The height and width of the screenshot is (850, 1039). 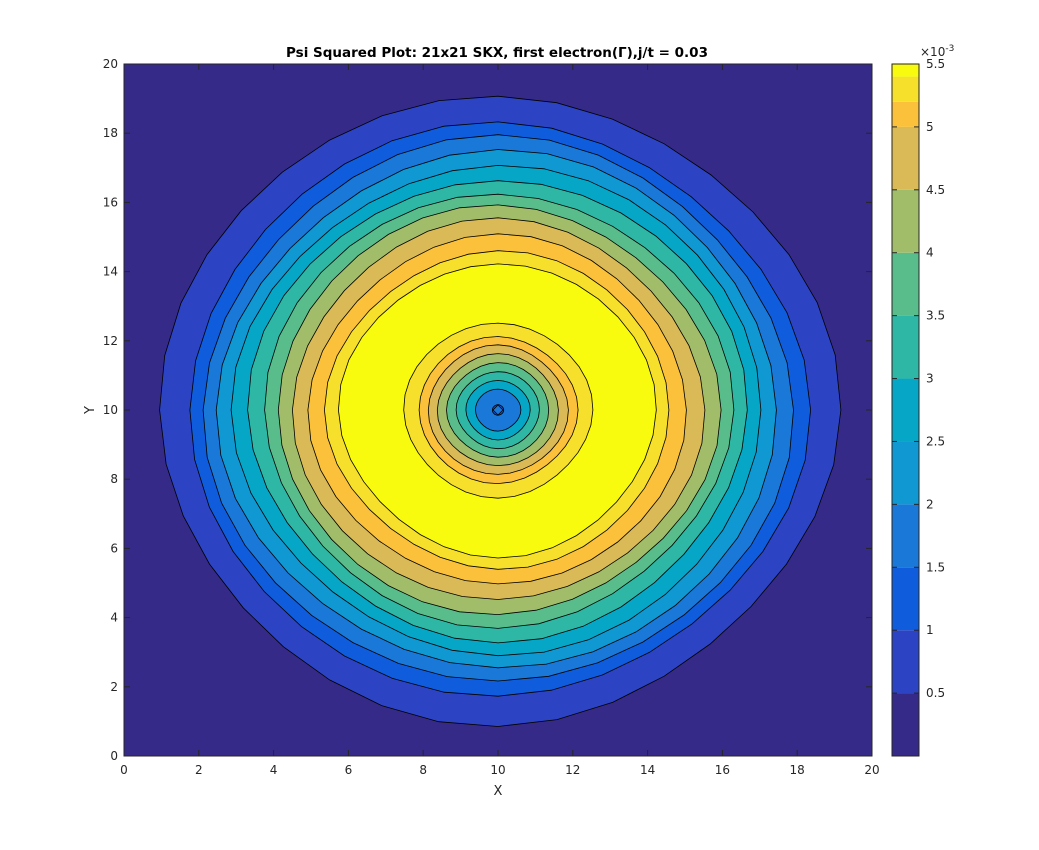 I want to click on x-tick-label: 12, so click(x=572, y=770).